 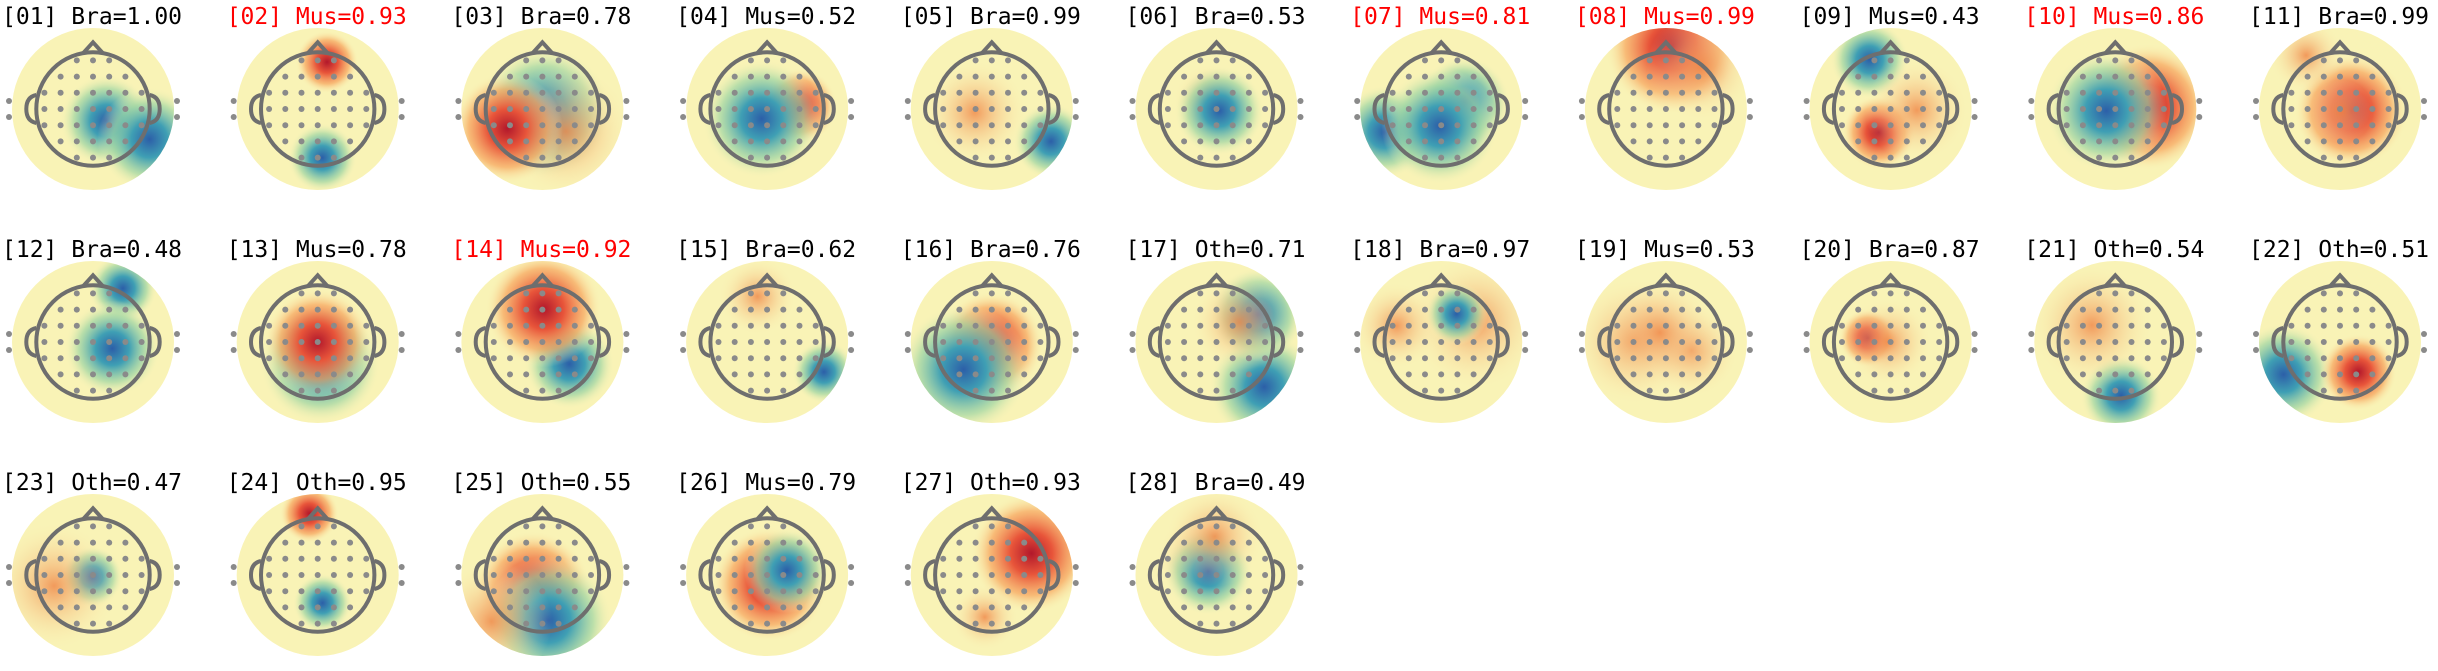 What do you see at coordinates (1440, 250) in the screenshot?
I see `component-label: [18] Bra=0.97` at bounding box center [1440, 250].